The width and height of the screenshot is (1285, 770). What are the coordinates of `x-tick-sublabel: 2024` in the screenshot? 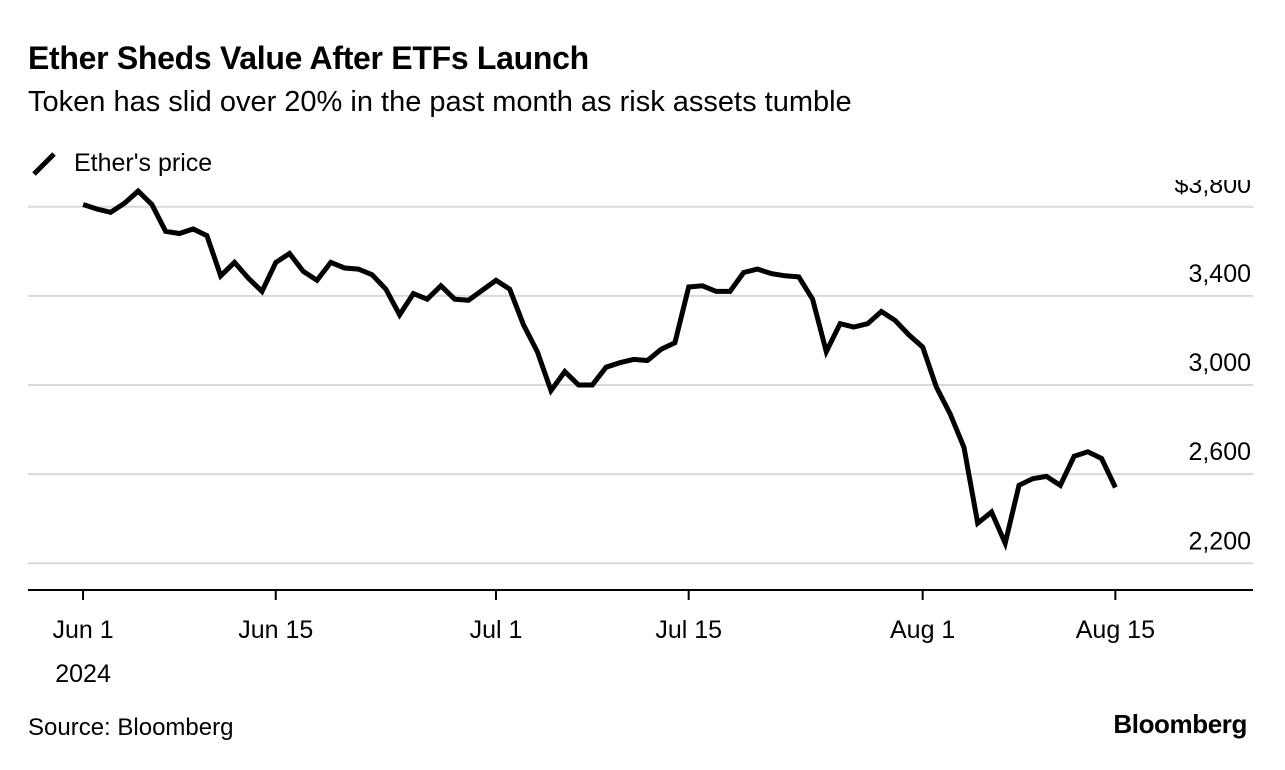 It's located at (83, 674).